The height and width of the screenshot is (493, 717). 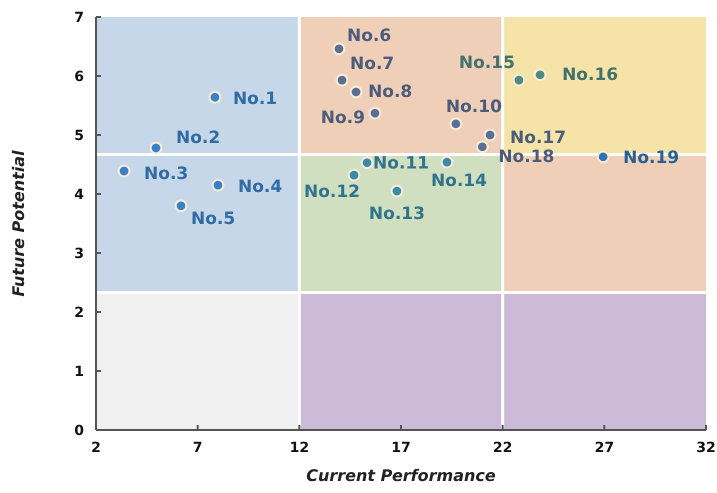 What do you see at coordinates (260, 187) in the screenshot?
I see `annotation: No.4` at bounding box center [260, 187].